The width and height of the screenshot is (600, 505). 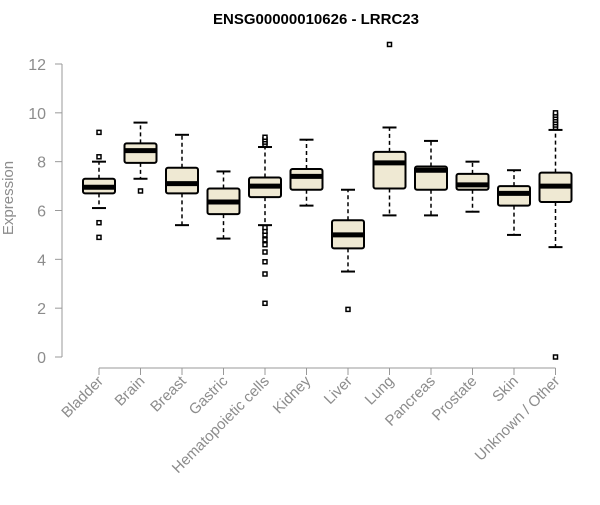 I want to click on x-tick-label: Skin, so click(x=505, y=389).